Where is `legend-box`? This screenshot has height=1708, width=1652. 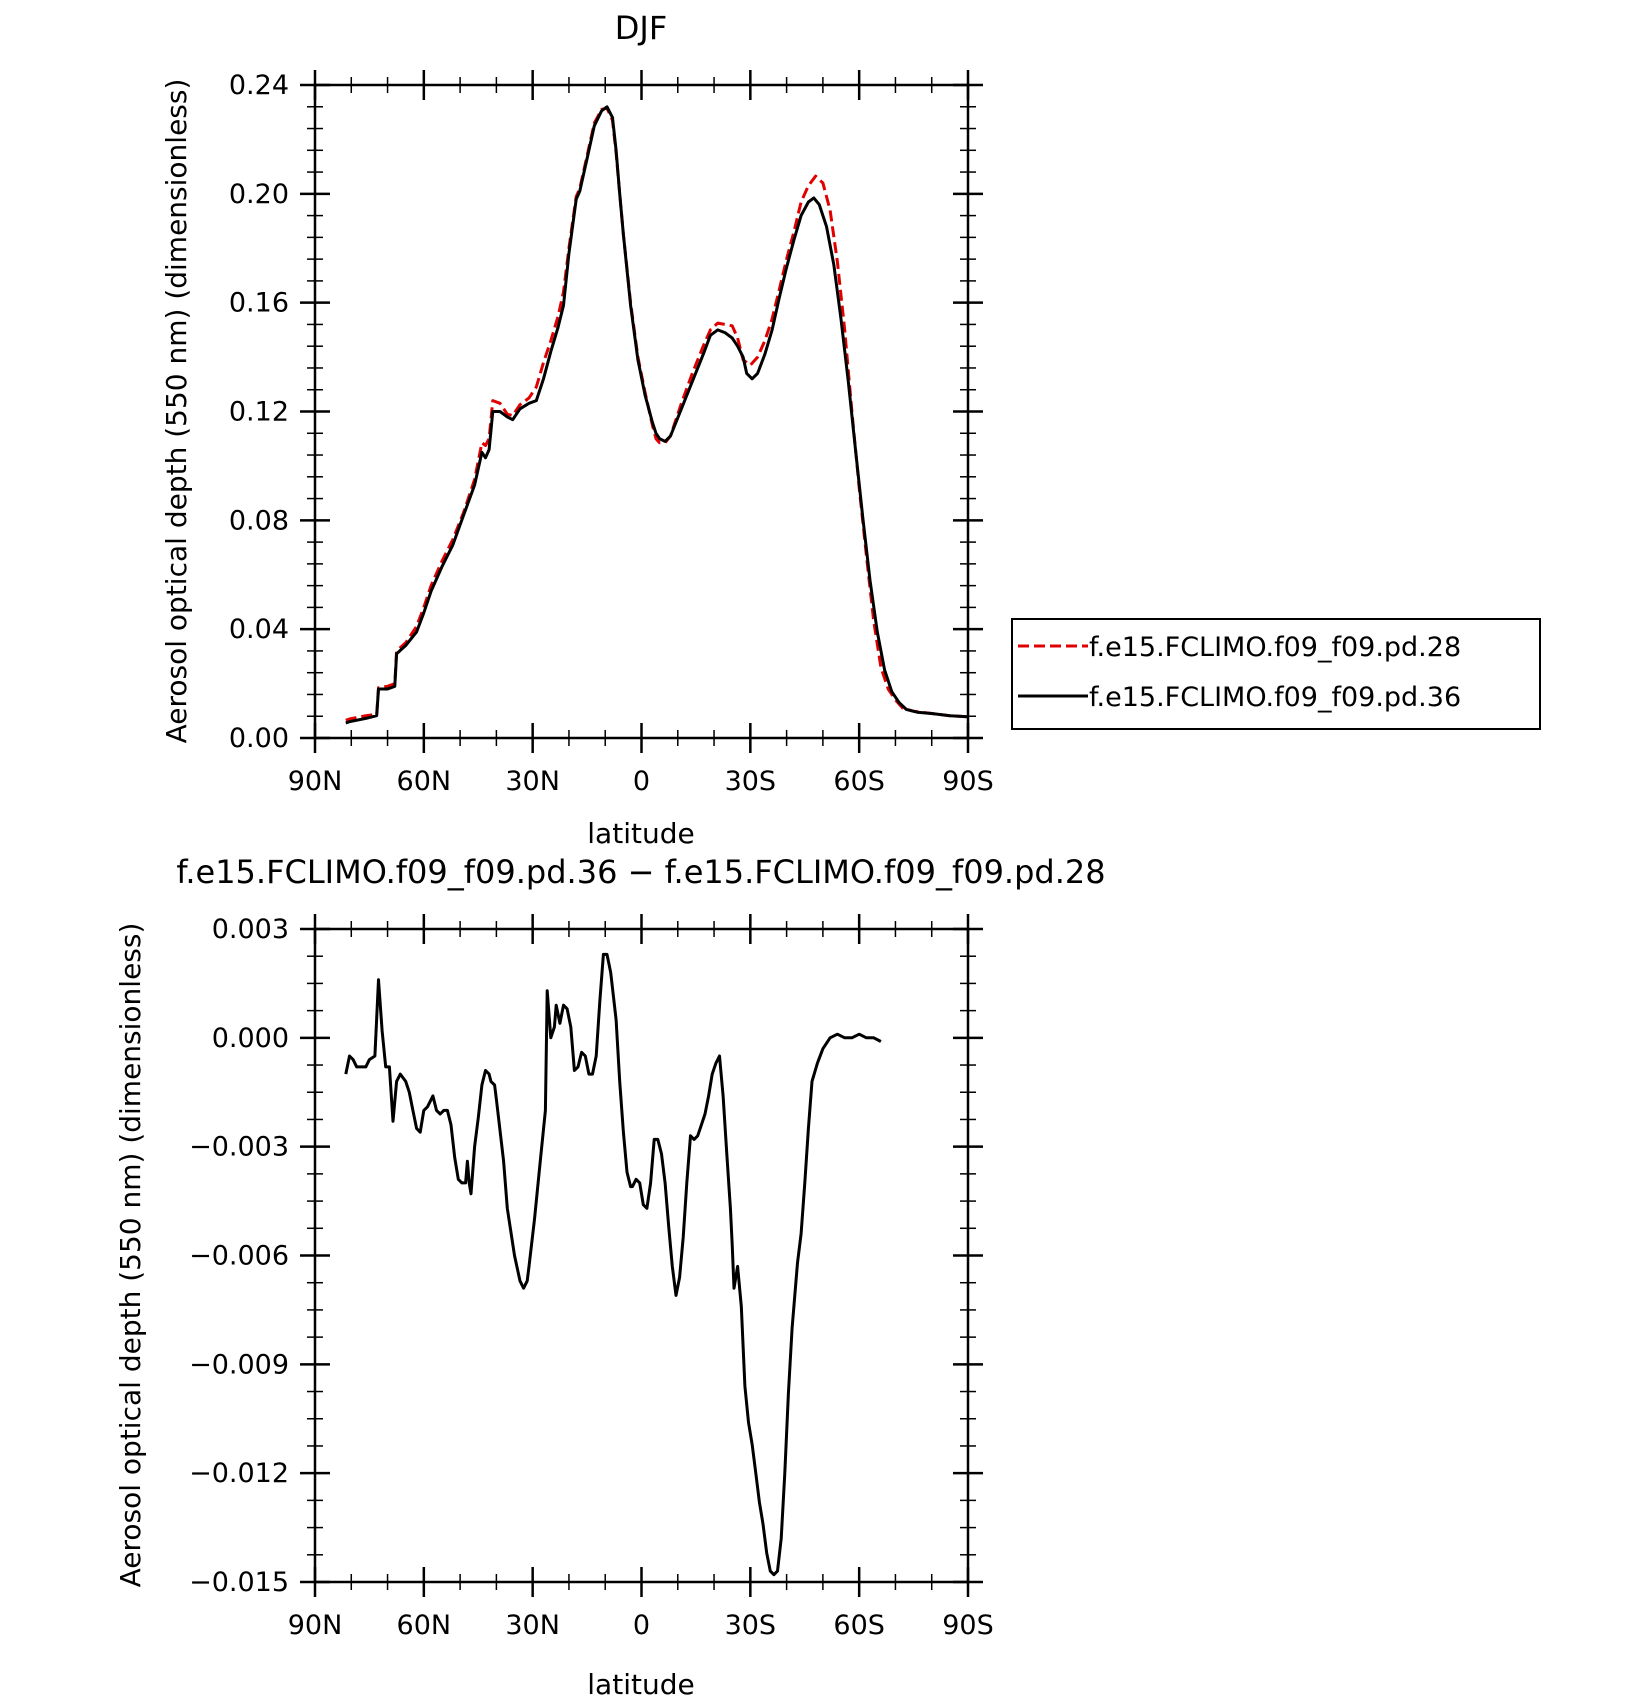 legend-box is located at coordinates (1276, 674).